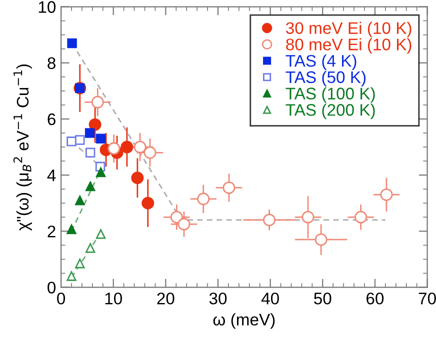  What do you see at coordinates (323, 298) in the screenshot?
I see `x-tick-label: 50` at bounding box center [323, 298].